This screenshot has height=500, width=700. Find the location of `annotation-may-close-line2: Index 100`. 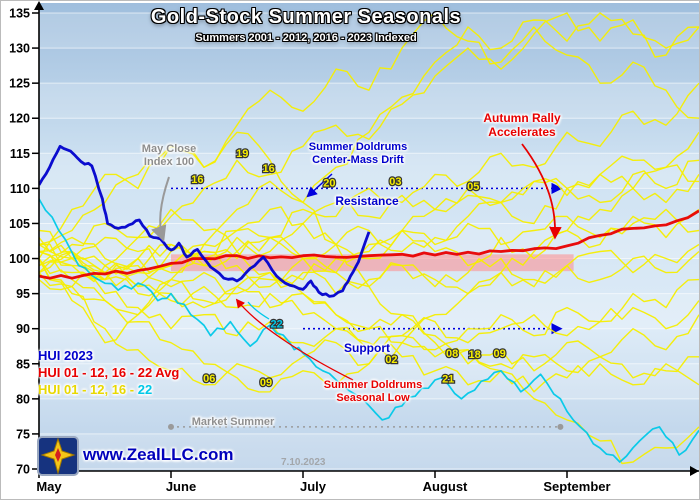

annotation-may-close-line2: Index 100 is located at coordinates (169, 161).